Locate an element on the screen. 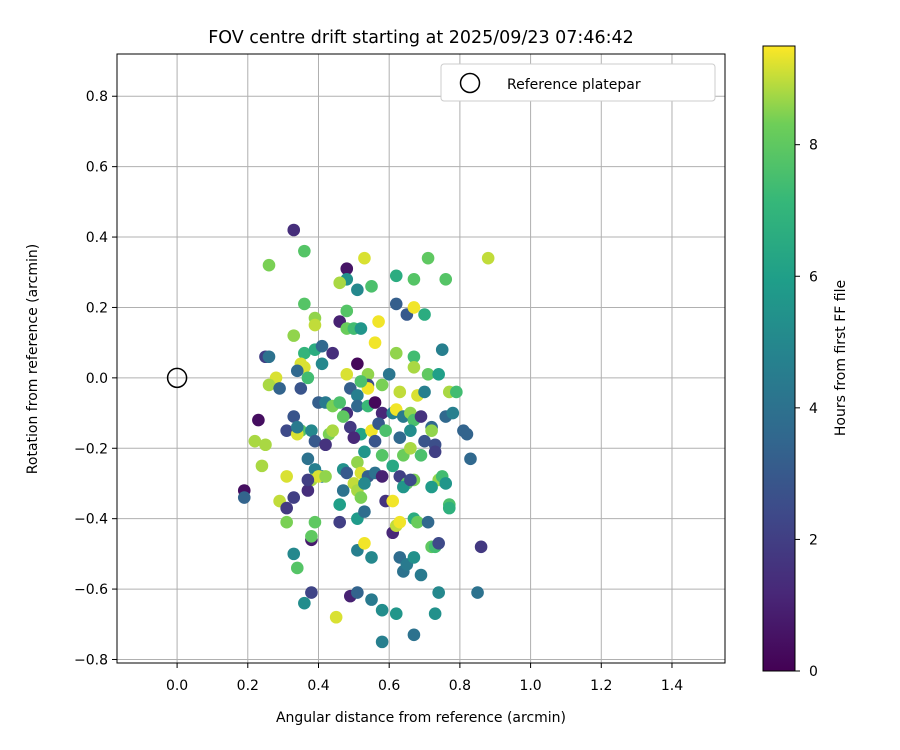 Image resolution: width=900 pixels, height=750 pixels. legend-box is located at coordinates (578, 82).